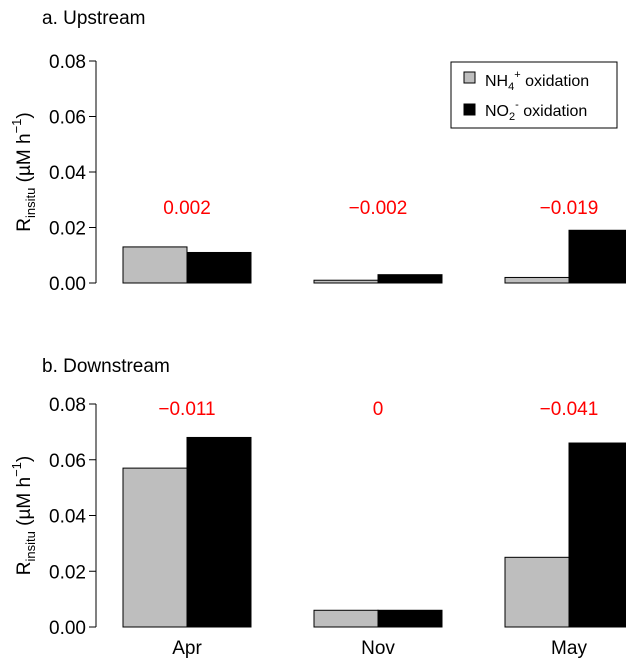 This screenshot has width=626, height=661. What do you see at coordinates (187, 648) in the screenshot?
I see `x-category-label: Apr` at bounding box center [187, 648].